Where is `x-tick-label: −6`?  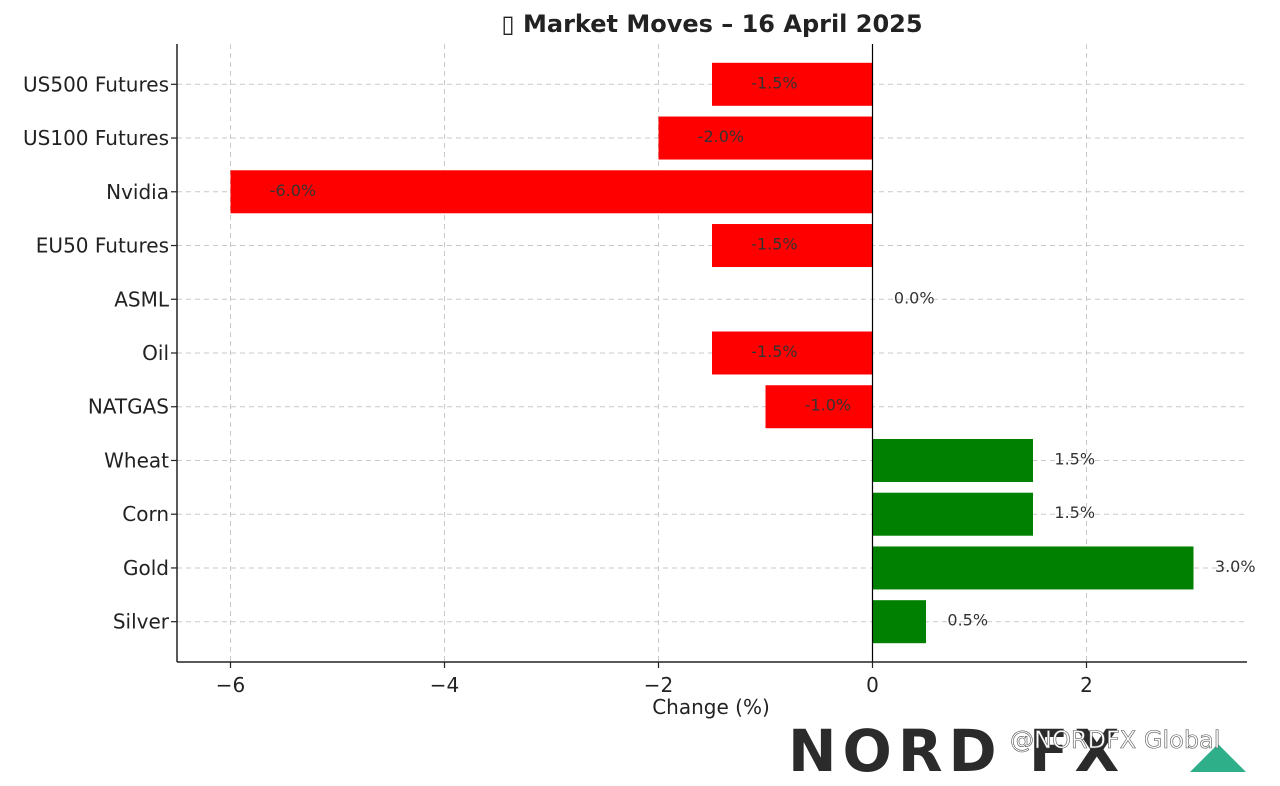 x-tick-label: −6 is located at coordinates (230, 685).